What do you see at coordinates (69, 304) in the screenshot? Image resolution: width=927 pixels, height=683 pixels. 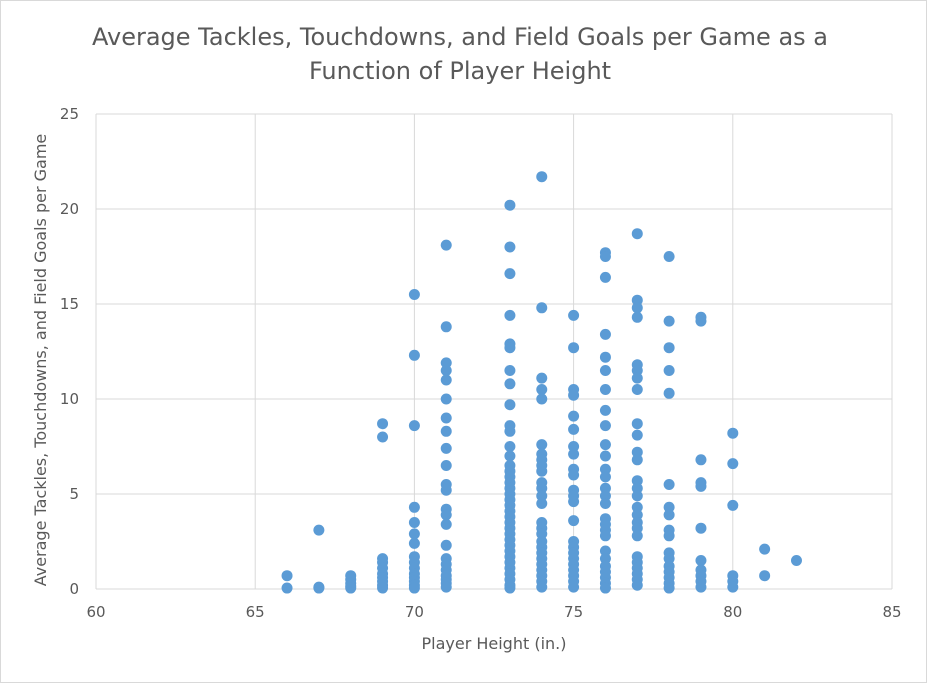 I see `y-tick-label: 15` at bounding box center [69, 304].